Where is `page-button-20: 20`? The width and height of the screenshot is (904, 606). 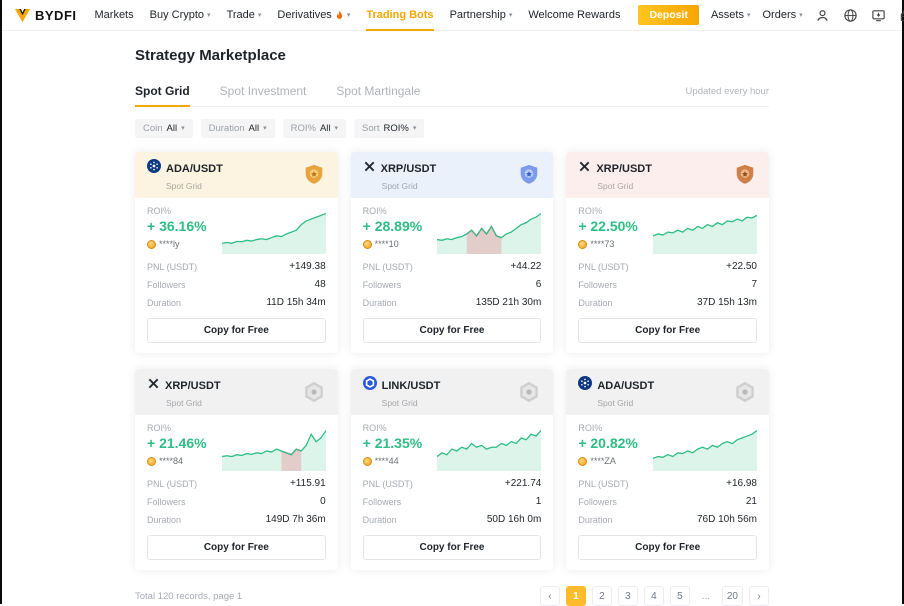
page-button-20: 20 is located at coordinates (732, 596).